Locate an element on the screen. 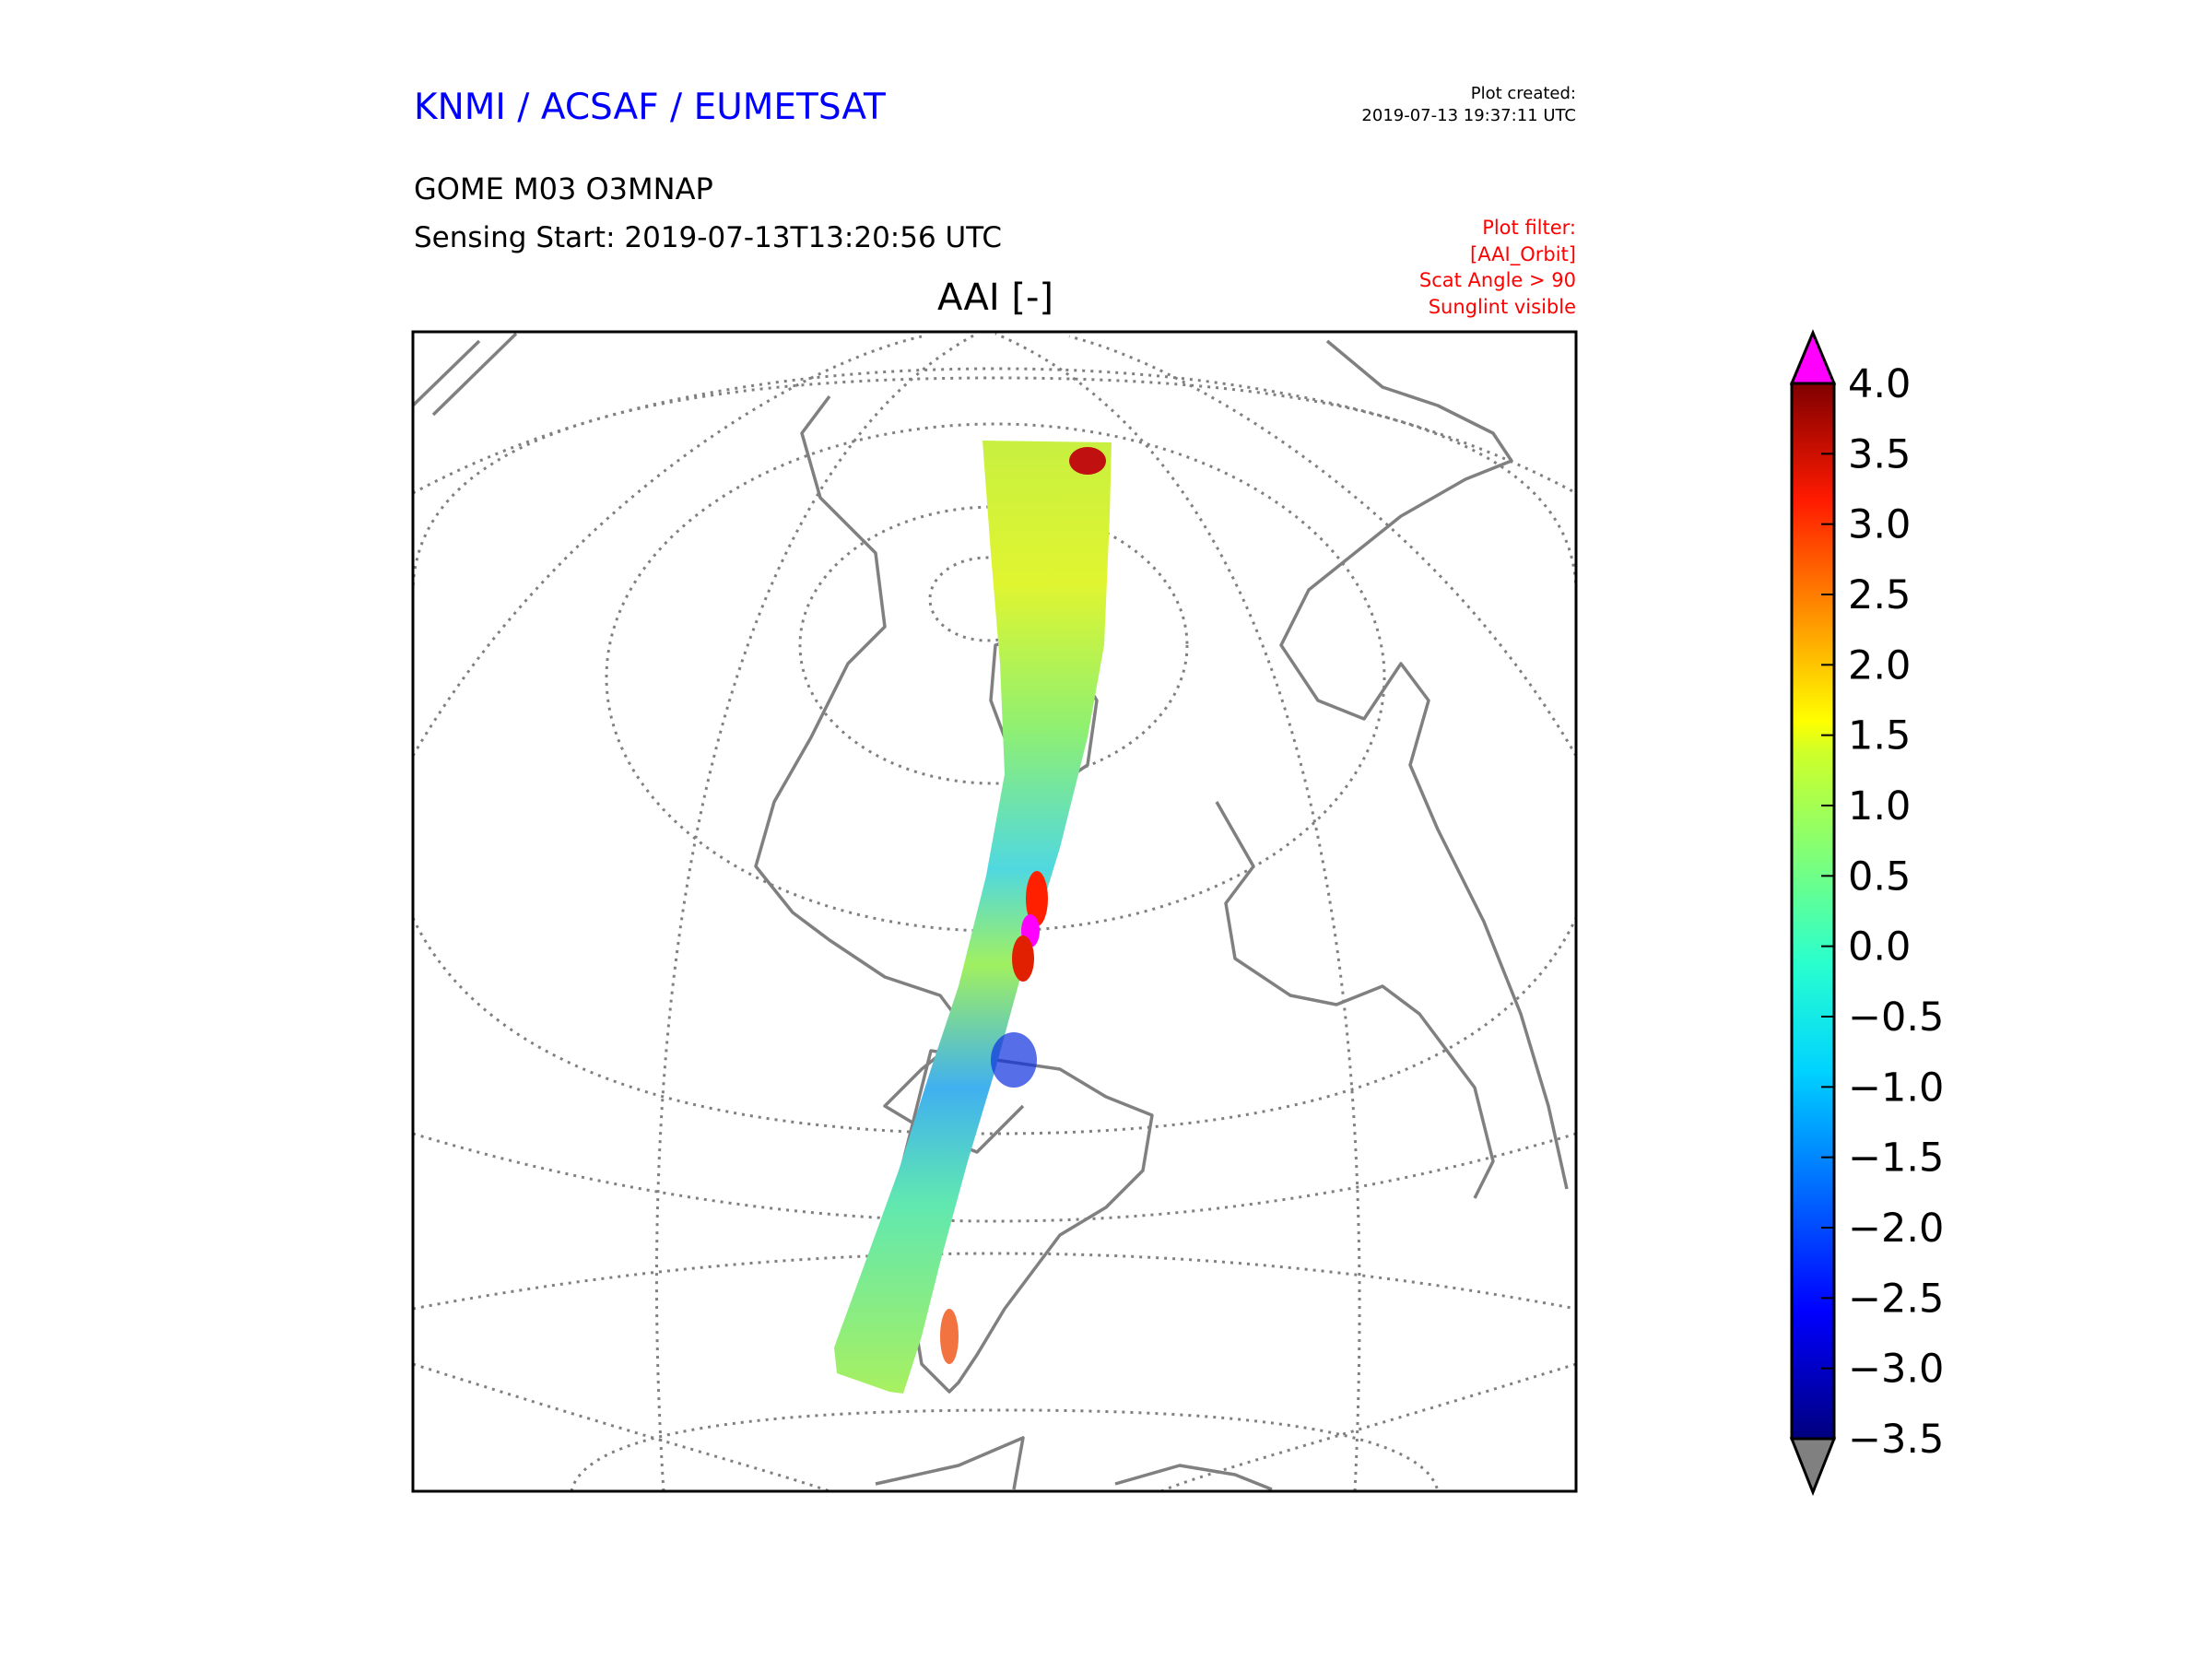 The height and width of the screenshot is (1659, 2212). colorbar-gradient is located at coordinates (1813, 911).